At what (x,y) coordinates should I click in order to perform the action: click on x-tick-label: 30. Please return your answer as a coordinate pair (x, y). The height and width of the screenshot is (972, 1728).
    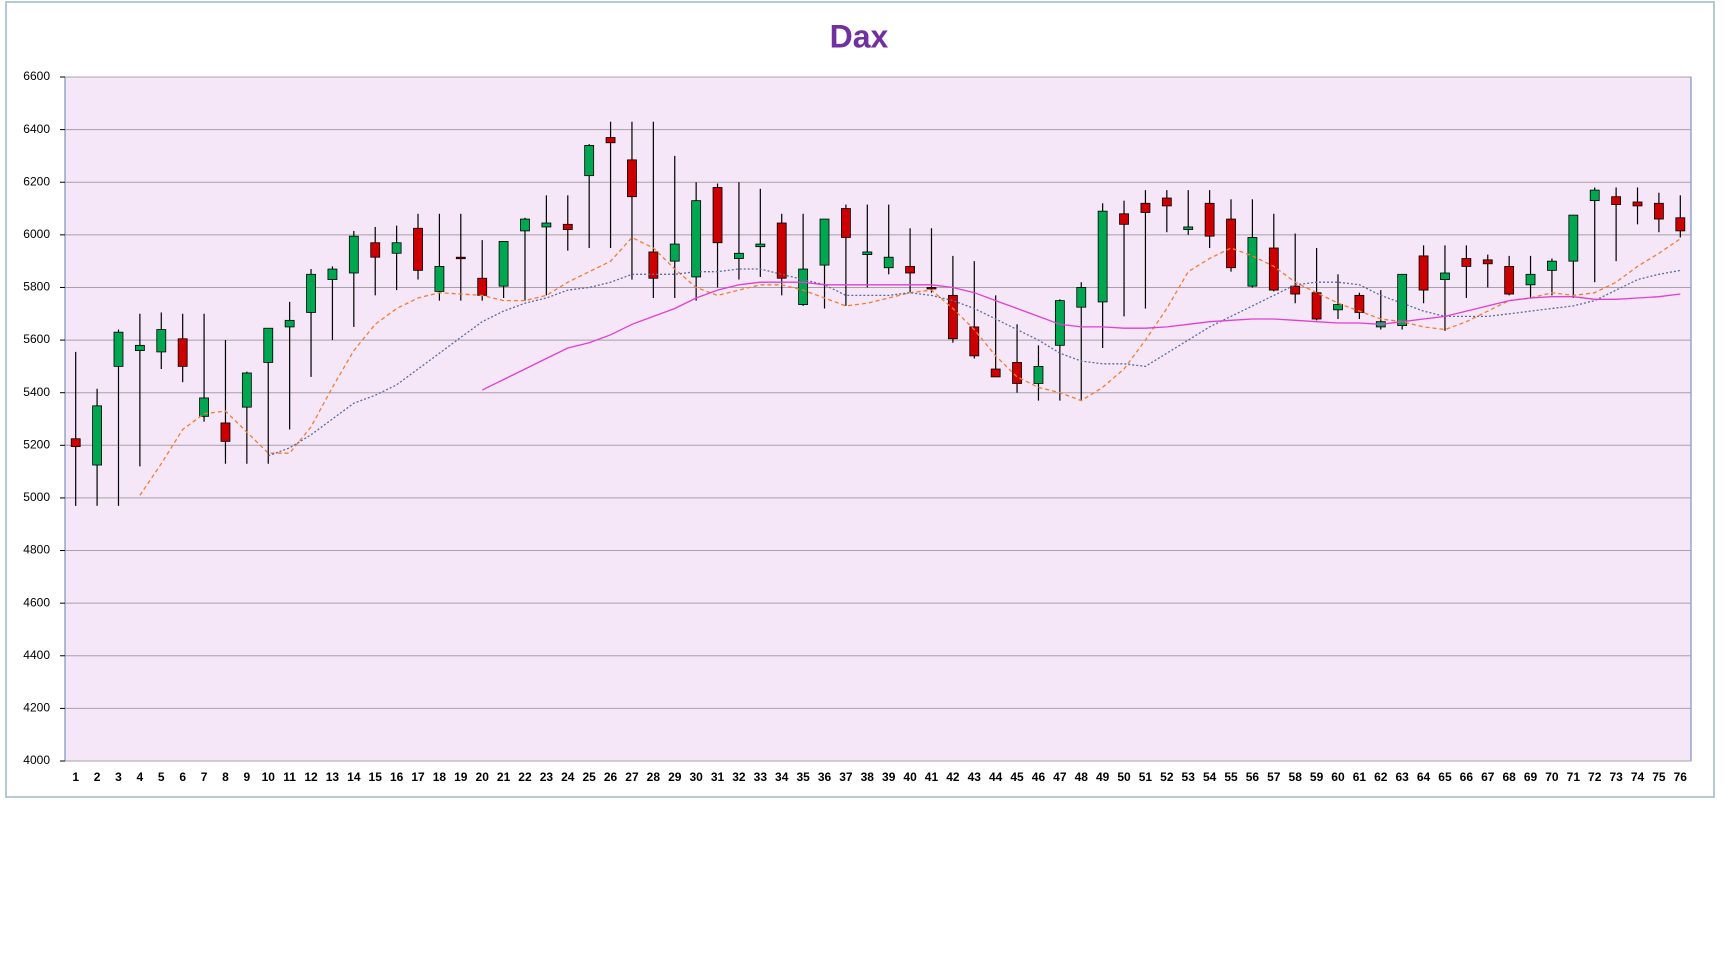
    Looking at the image, I should click on (696, 777).